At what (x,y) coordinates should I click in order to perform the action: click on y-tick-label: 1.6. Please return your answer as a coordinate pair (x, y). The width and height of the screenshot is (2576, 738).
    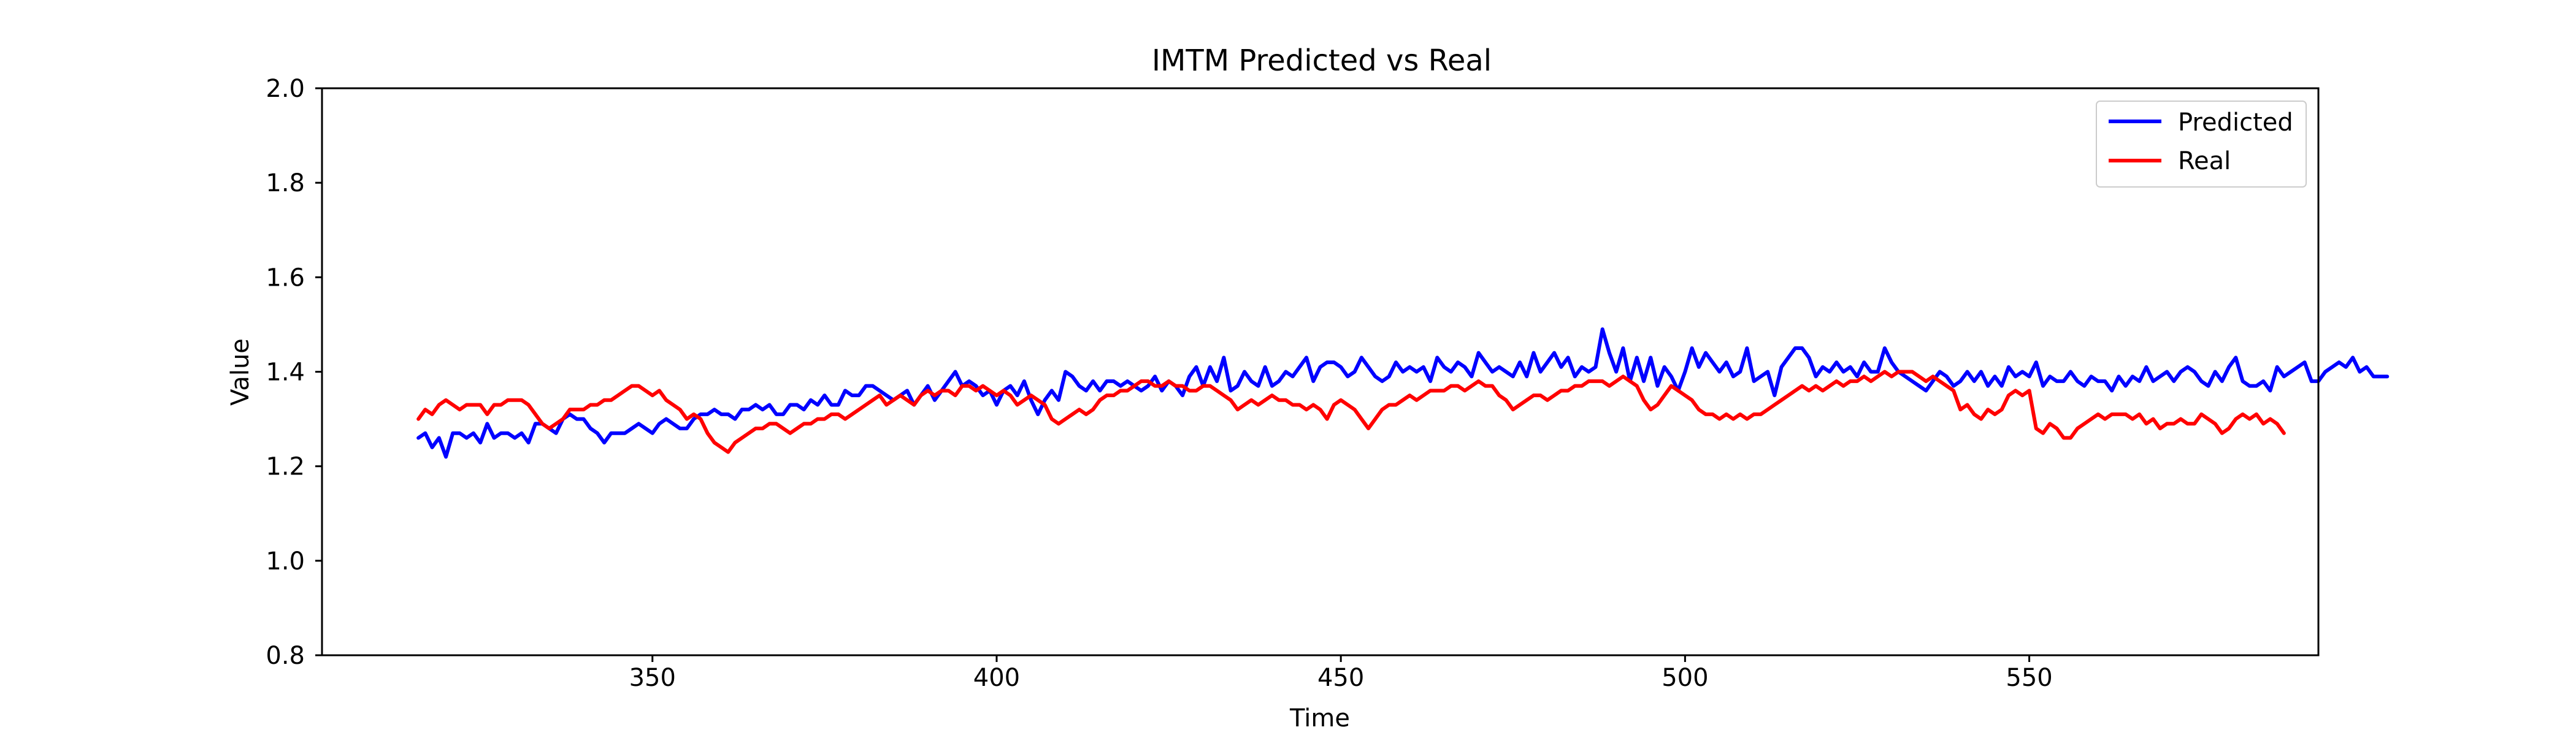
    Looking at the image, I should click on (285, 278).